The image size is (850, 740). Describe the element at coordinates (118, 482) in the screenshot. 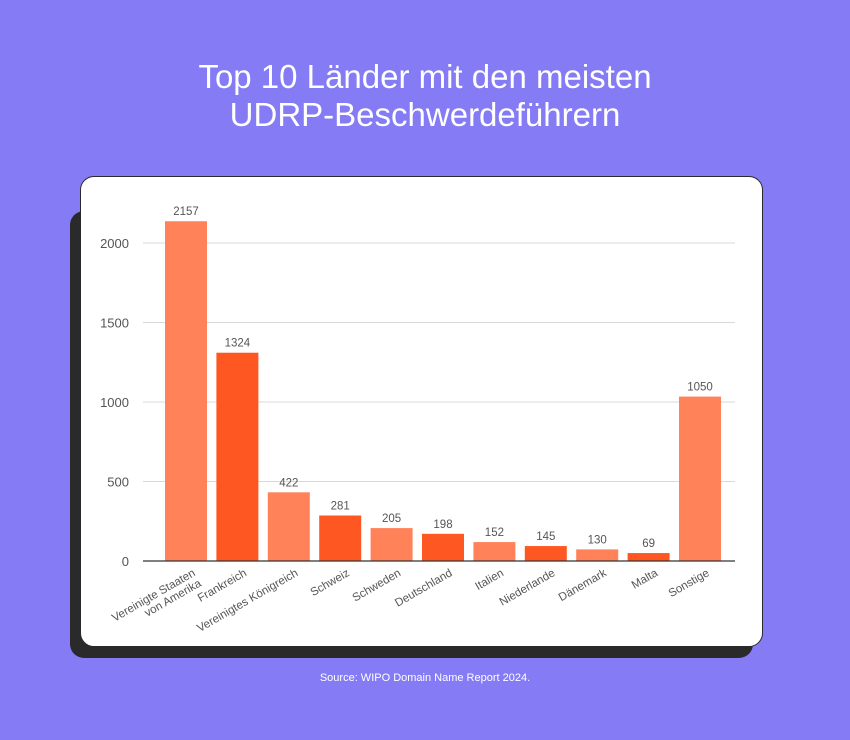

I see `y-tick-label: 500` at that location.